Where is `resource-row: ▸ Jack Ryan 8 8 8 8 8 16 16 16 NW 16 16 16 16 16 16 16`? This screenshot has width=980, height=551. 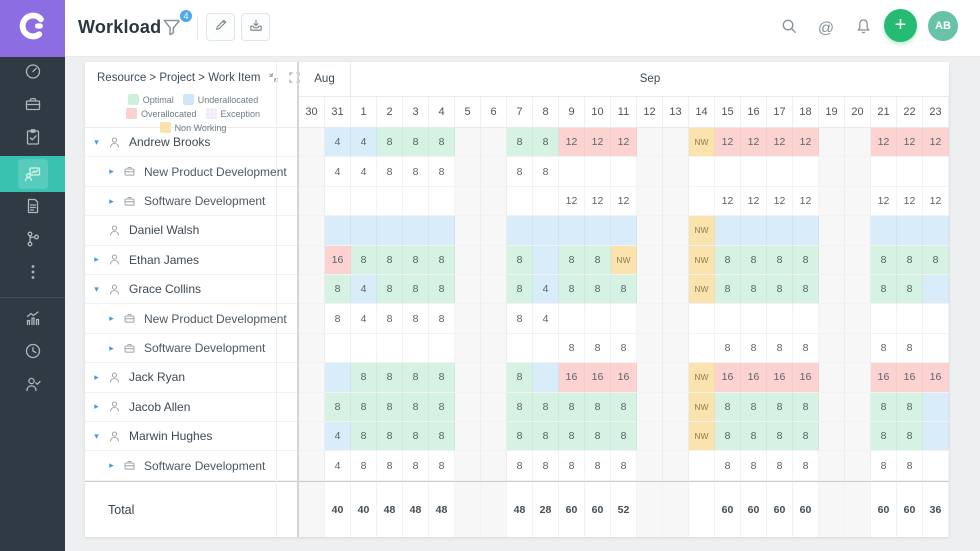
resource-row: ▸ Jack Ryan 8 8 8 8 8 16 16 16 NW 16 16 16 16 16 16 16 is located at coordinates (517, 378).